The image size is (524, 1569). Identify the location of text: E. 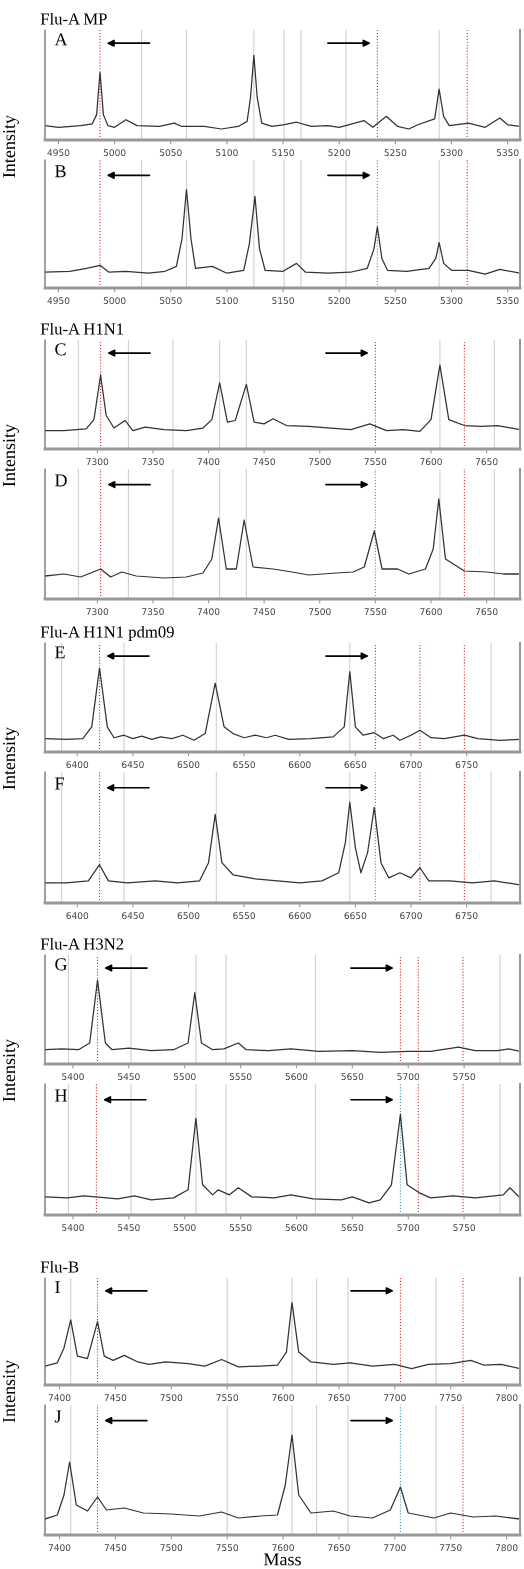
(60, 652).